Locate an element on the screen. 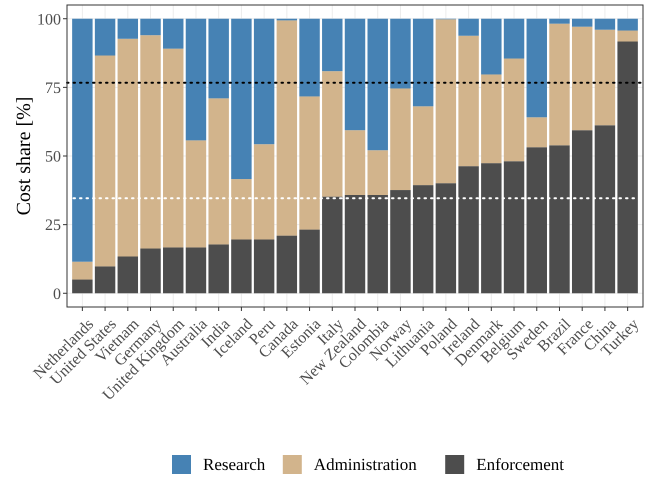 This screenshot has height=480, width=645. y-axis-title: Cost share [%] is located at coordinates (24, 156).